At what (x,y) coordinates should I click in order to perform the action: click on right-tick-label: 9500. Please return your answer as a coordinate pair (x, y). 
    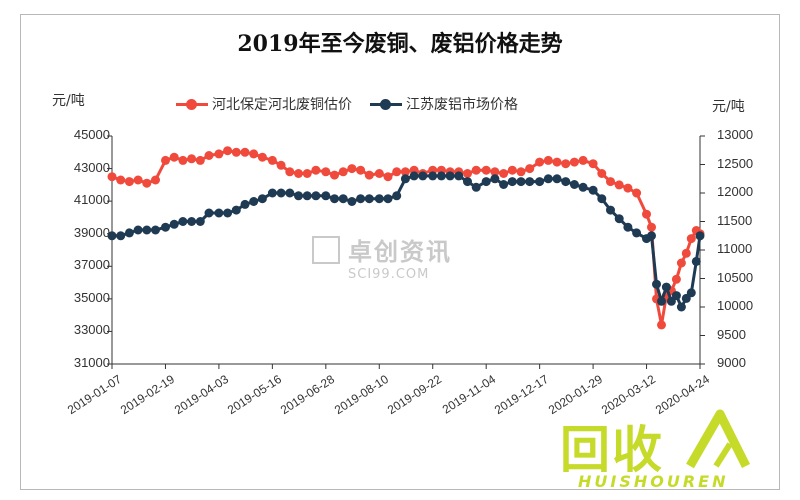
    Looking at the image, I should click on (731, 334).